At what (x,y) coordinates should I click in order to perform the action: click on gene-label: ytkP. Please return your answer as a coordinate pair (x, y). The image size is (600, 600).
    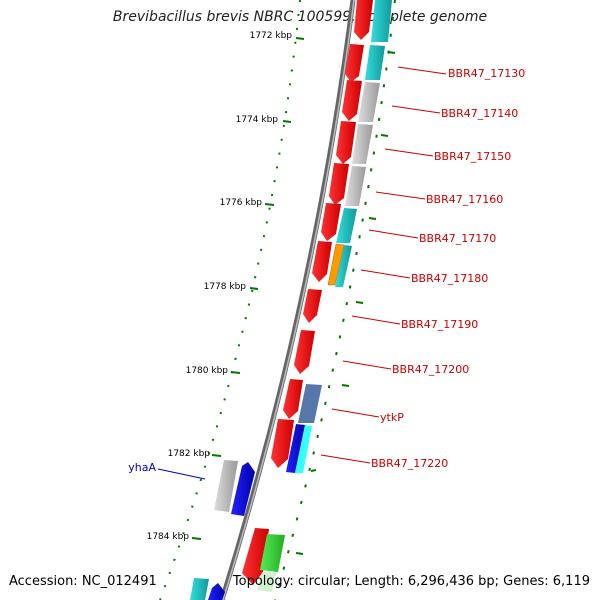
    Looking at the image, I should click on (392, 417).